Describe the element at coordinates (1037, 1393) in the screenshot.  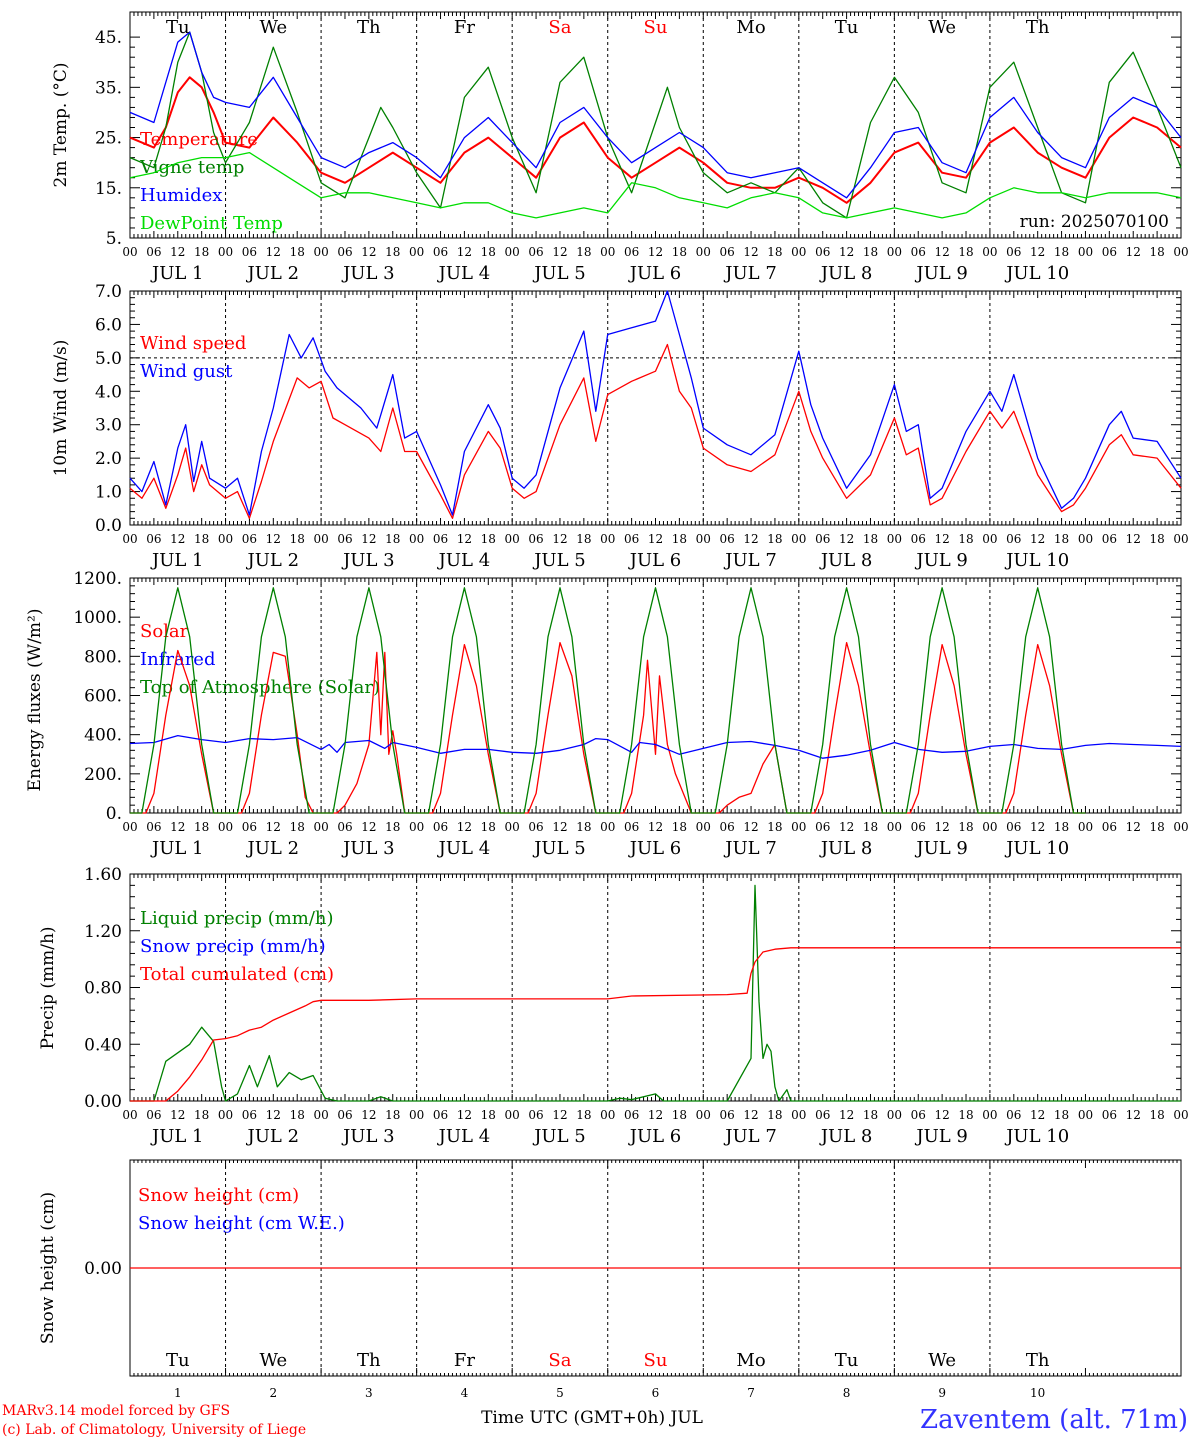
I see `day-number-label: 10` at that location.